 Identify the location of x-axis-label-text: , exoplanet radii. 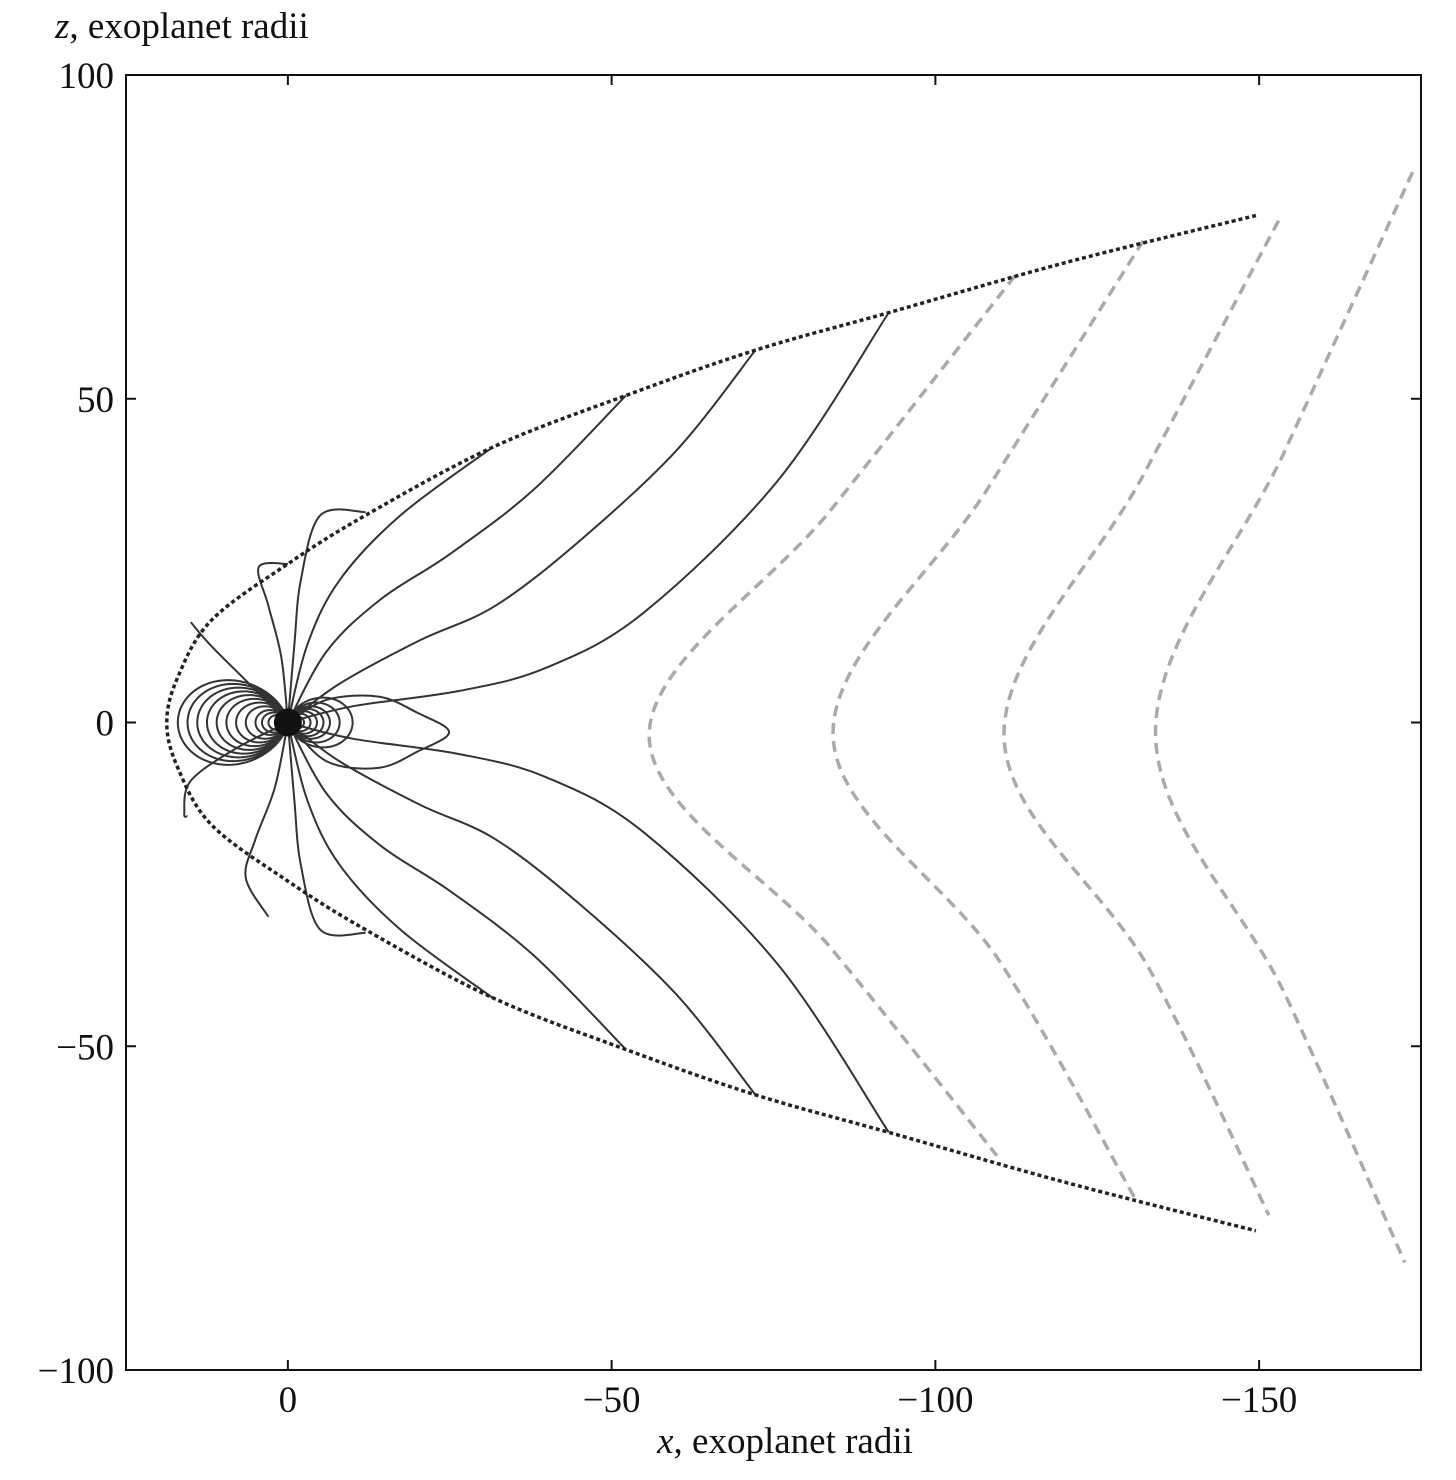
(793, 1441).